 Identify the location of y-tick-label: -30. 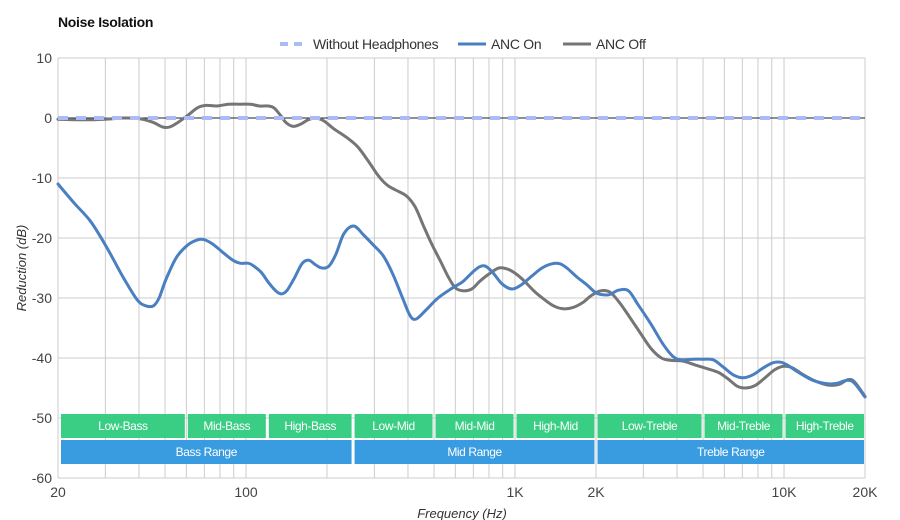
(42, 298).